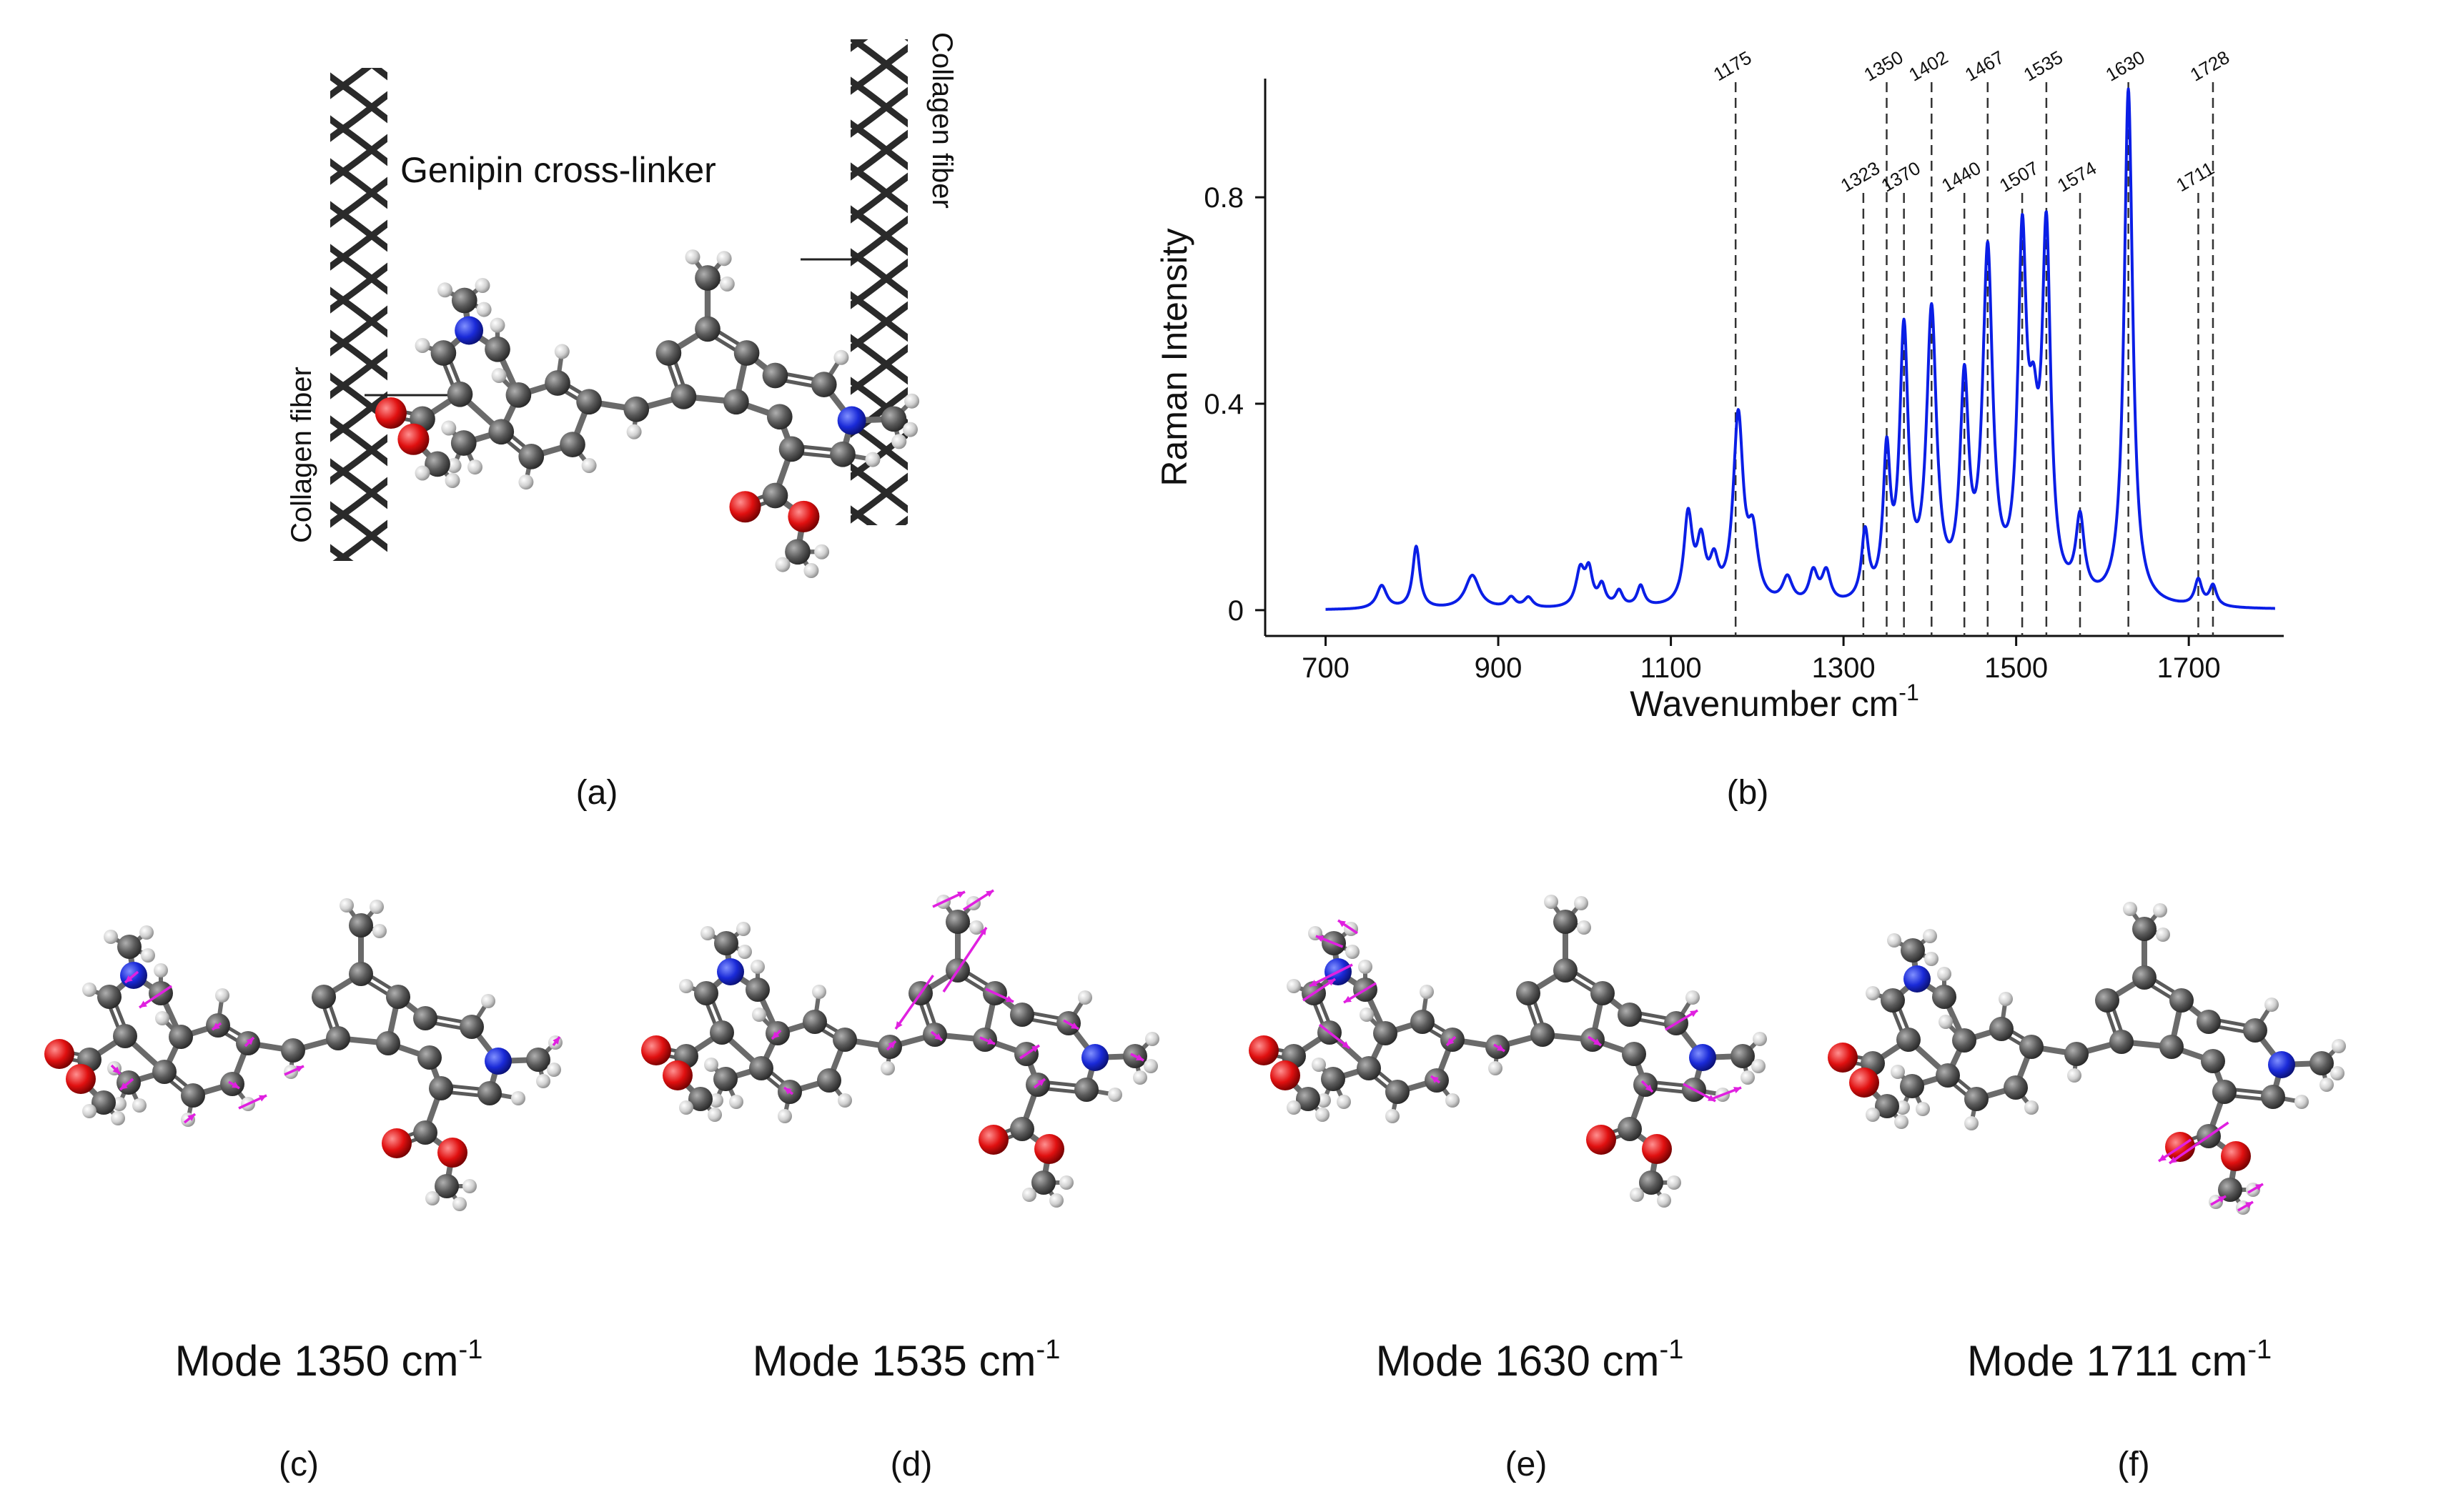  I want to click on mode-caption-f: Mode 1711 cm-1, so click(2119, 1360).